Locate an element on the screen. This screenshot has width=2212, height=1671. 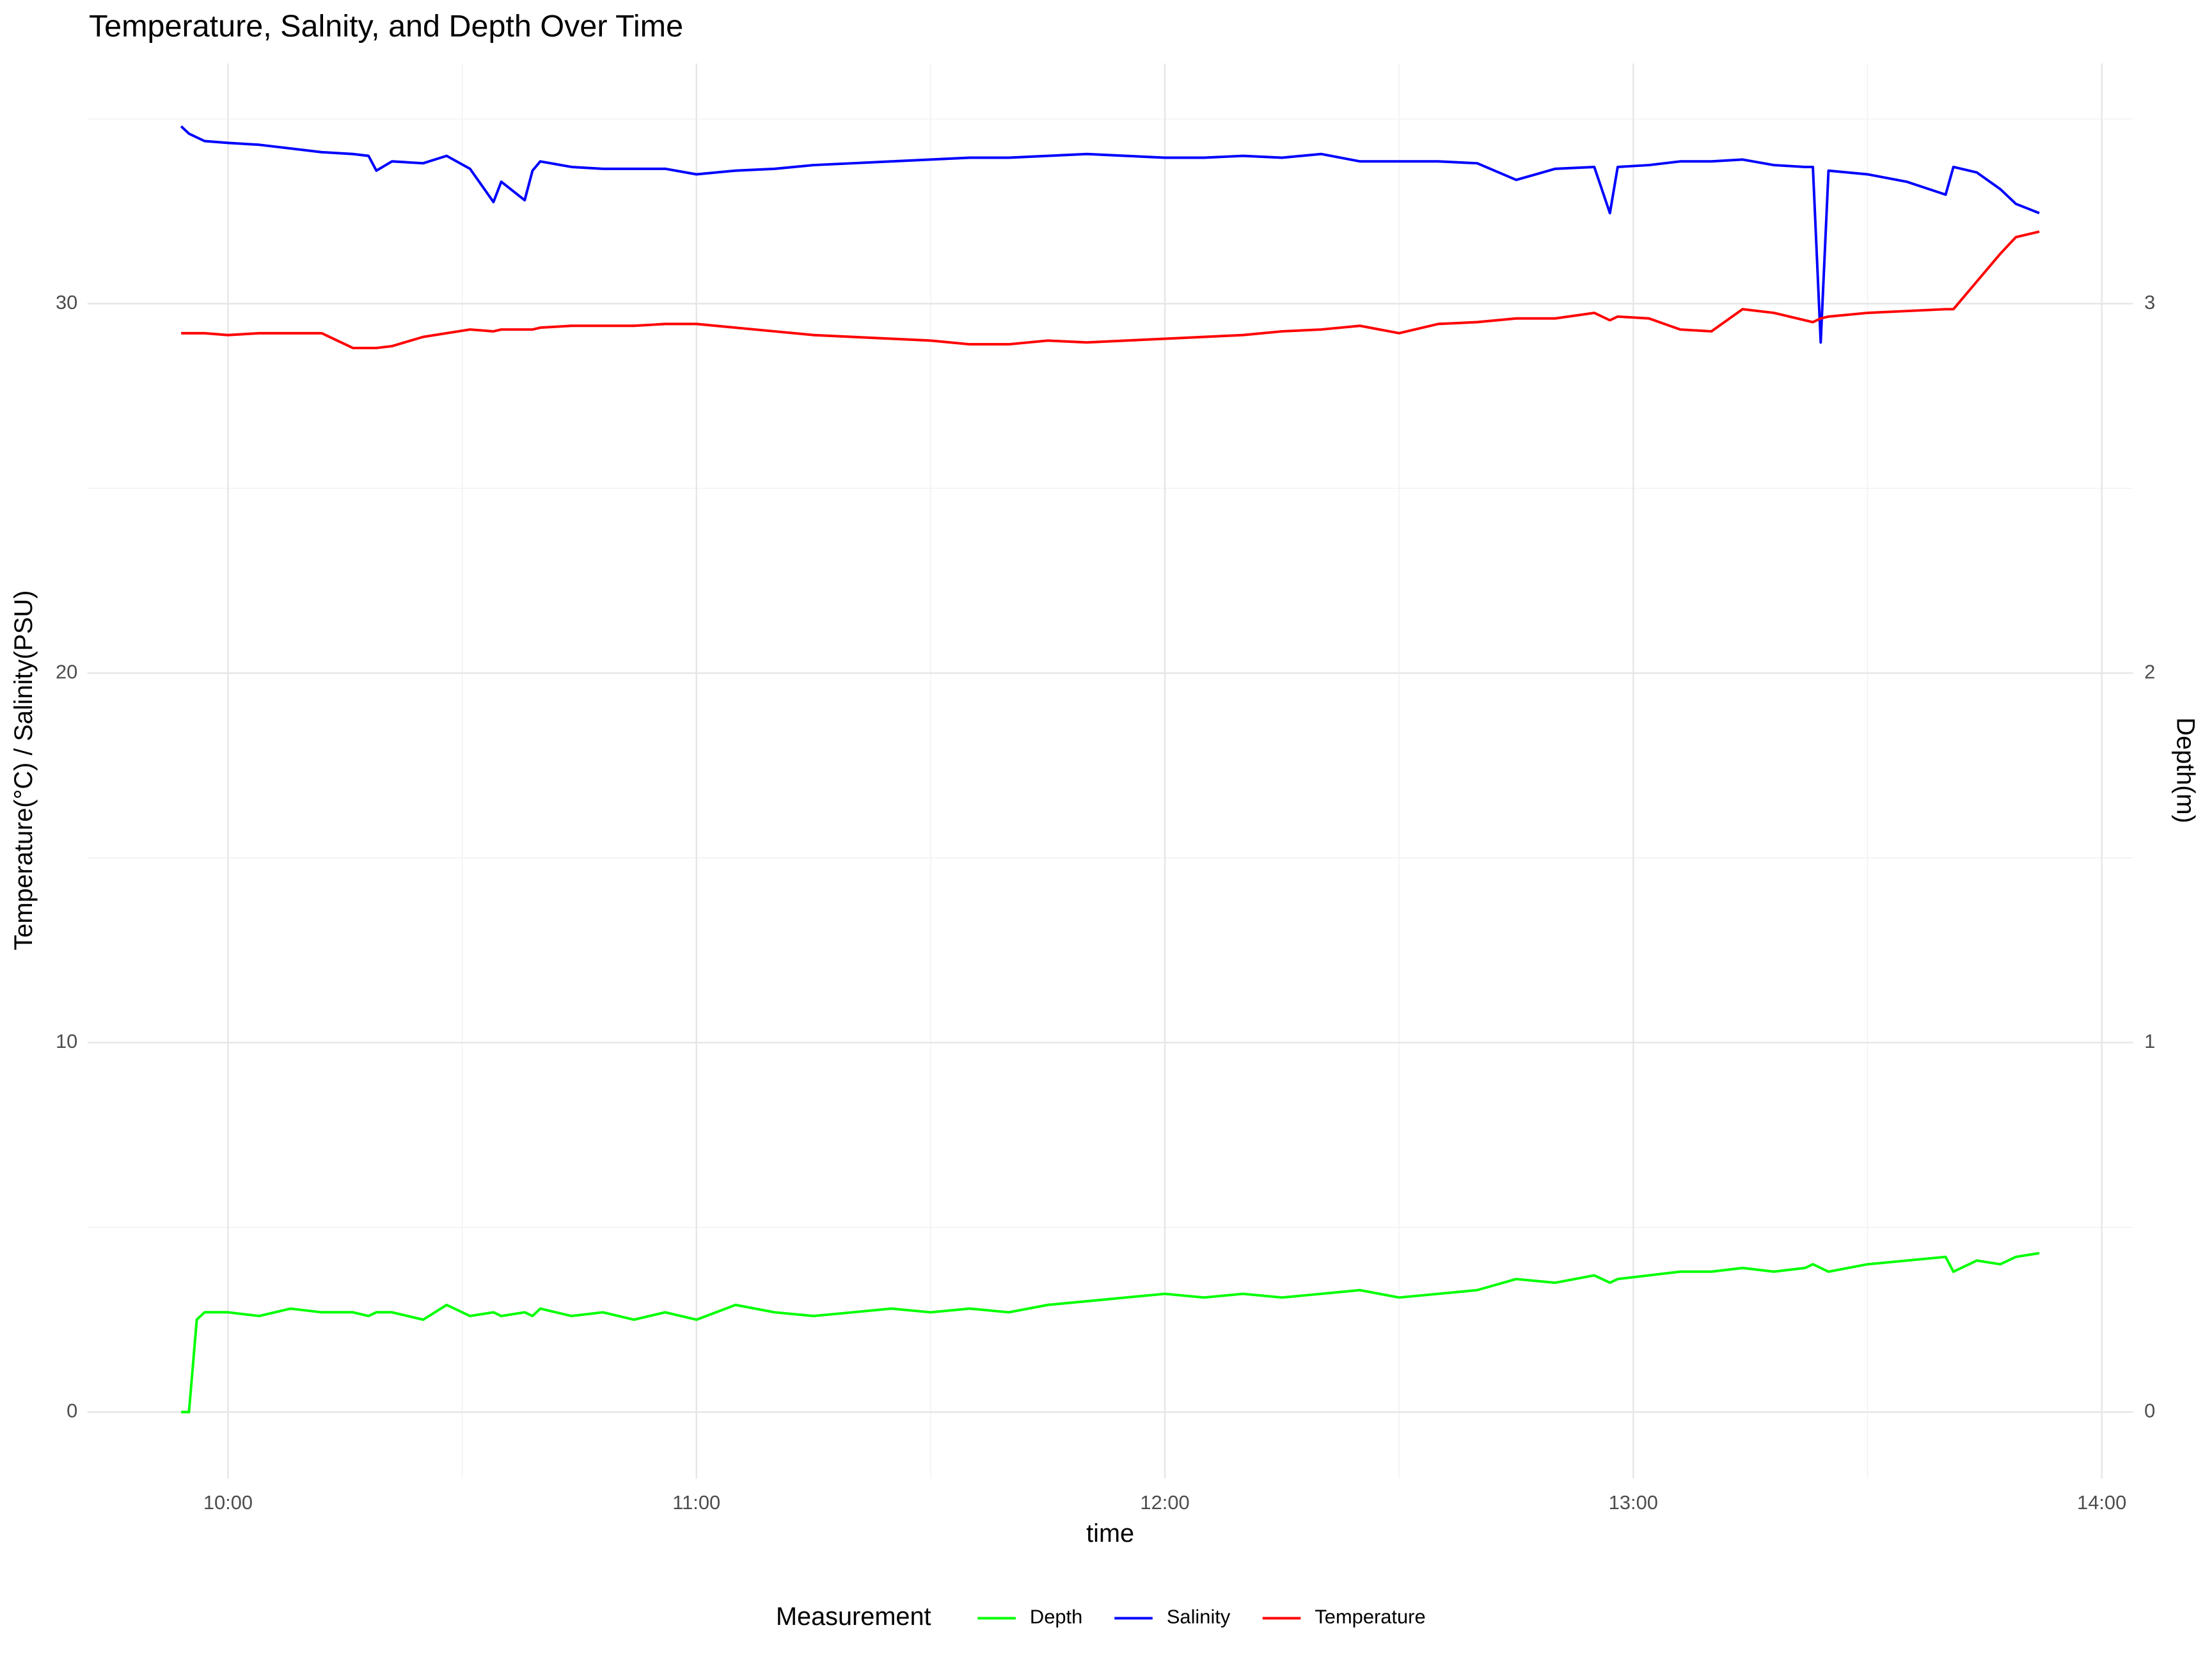
x-tick-label: 13:00 is located at coordinates (1633, 1502).